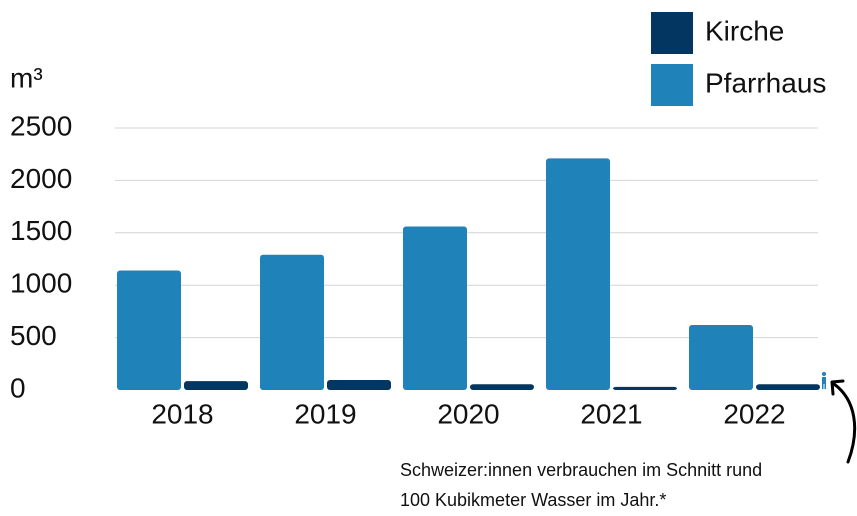 This screenshot has height=516, width=857. I want to click on x-tick-label: 2019, so click(325, 413).